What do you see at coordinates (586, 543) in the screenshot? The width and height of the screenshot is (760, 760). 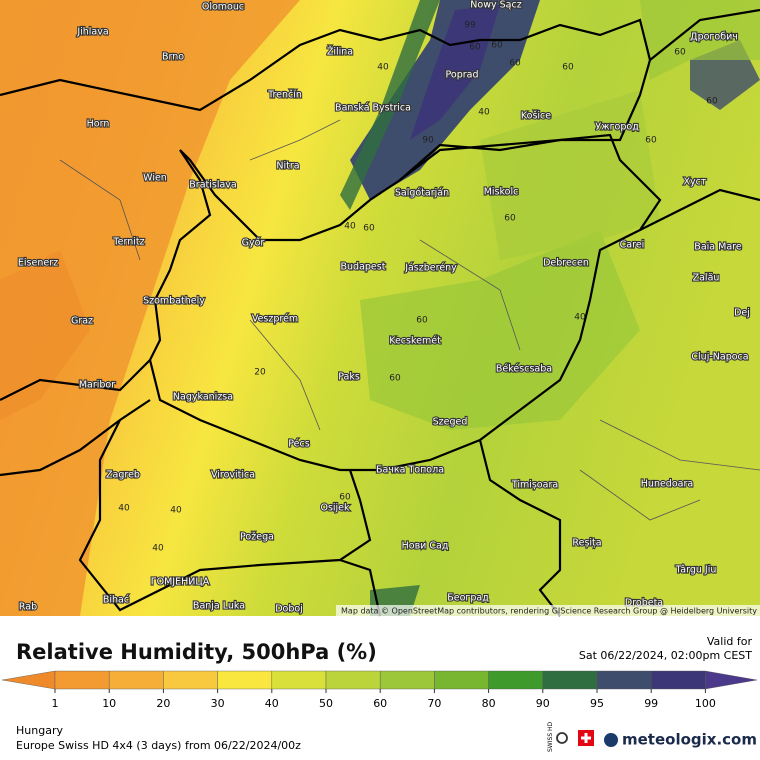 I see `city-label: Reșița` at bounding box center [586, 543].